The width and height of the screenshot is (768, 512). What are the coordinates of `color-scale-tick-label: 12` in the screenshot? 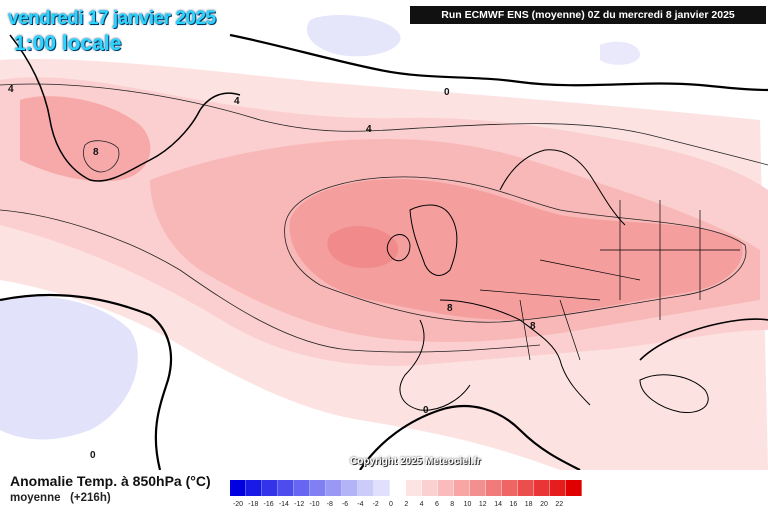 It's located at (482, 504).